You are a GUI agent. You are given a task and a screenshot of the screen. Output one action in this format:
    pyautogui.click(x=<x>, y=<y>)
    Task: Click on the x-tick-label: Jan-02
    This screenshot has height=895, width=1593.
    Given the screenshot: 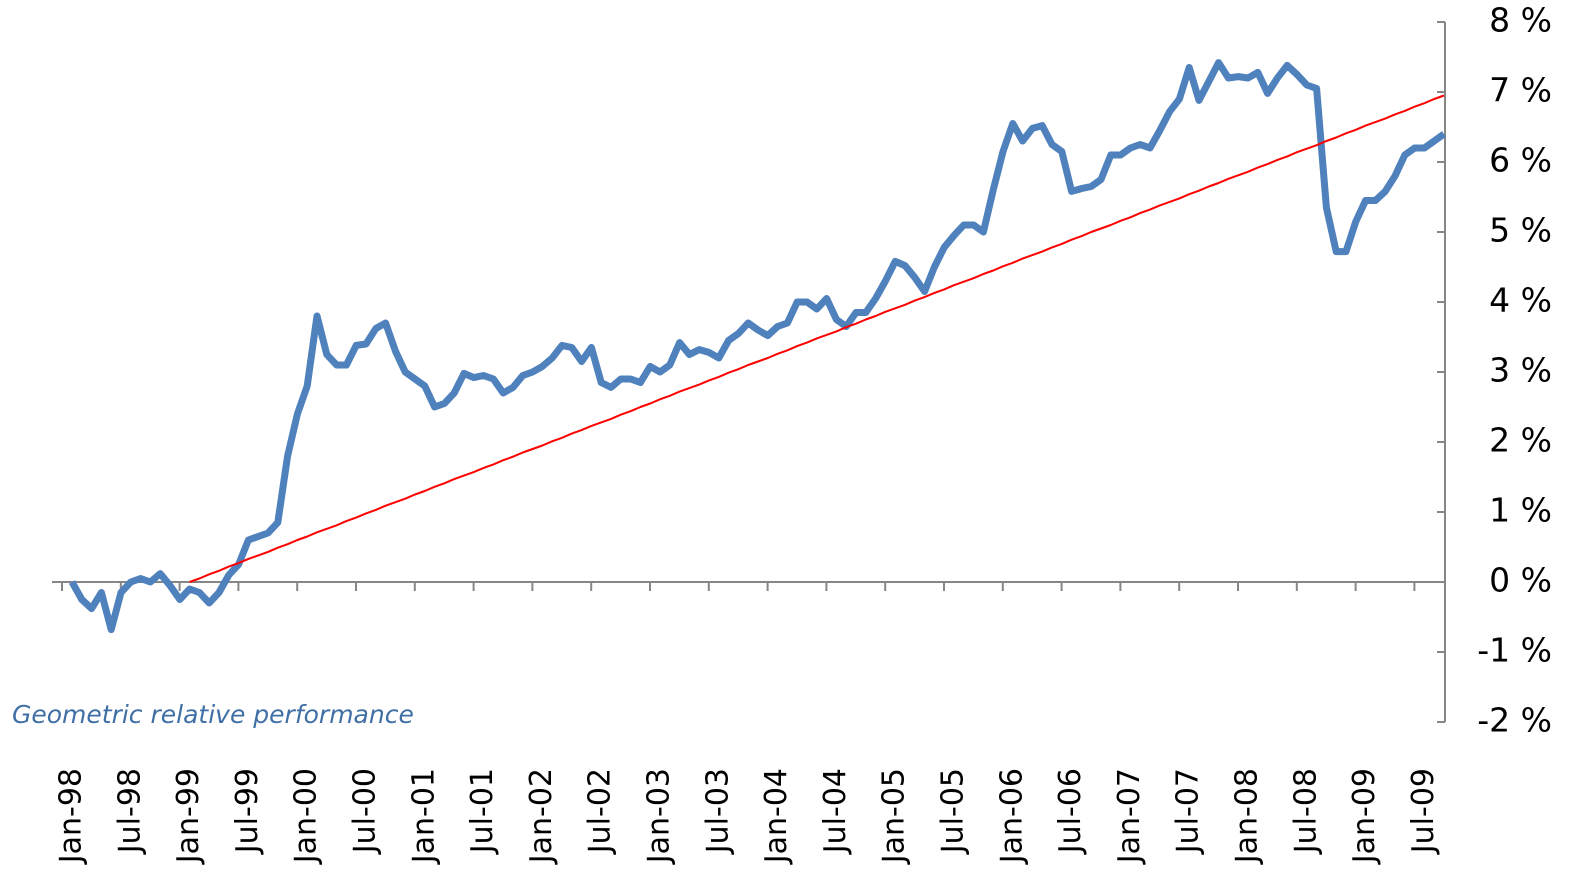 What is the action you would take?
    pyautogui.click(x=541, y=816)
    